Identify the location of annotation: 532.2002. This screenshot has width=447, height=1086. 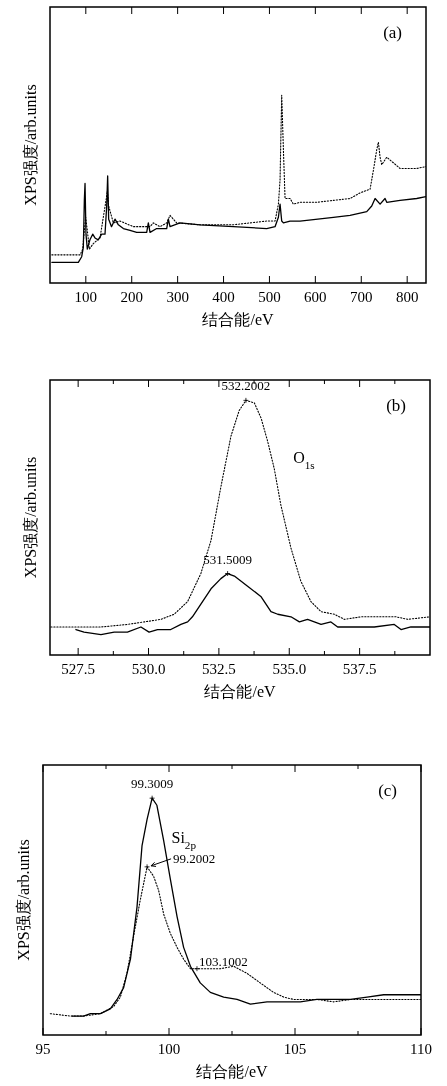
(246, 386).